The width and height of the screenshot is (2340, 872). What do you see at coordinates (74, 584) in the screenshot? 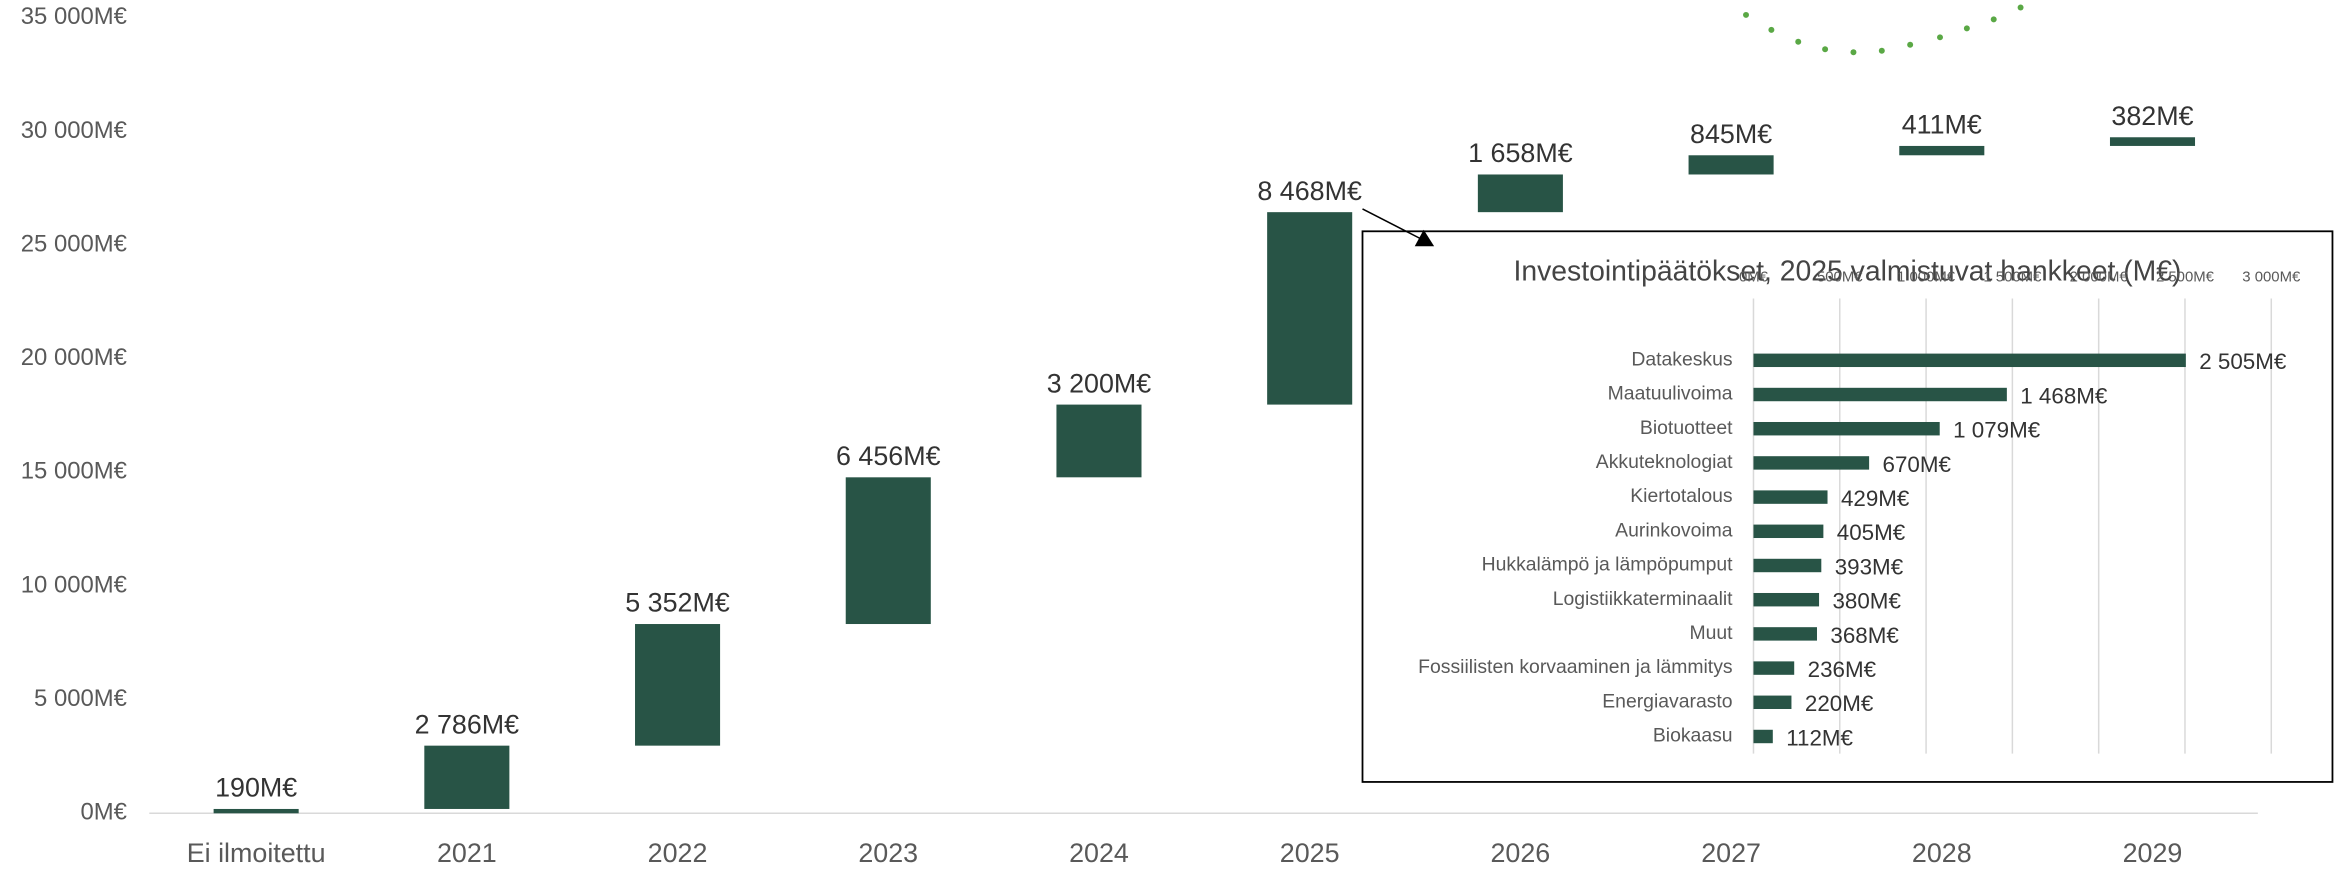
I see `y-tick-label: 10 000M€` at bounding box center [74, 584].